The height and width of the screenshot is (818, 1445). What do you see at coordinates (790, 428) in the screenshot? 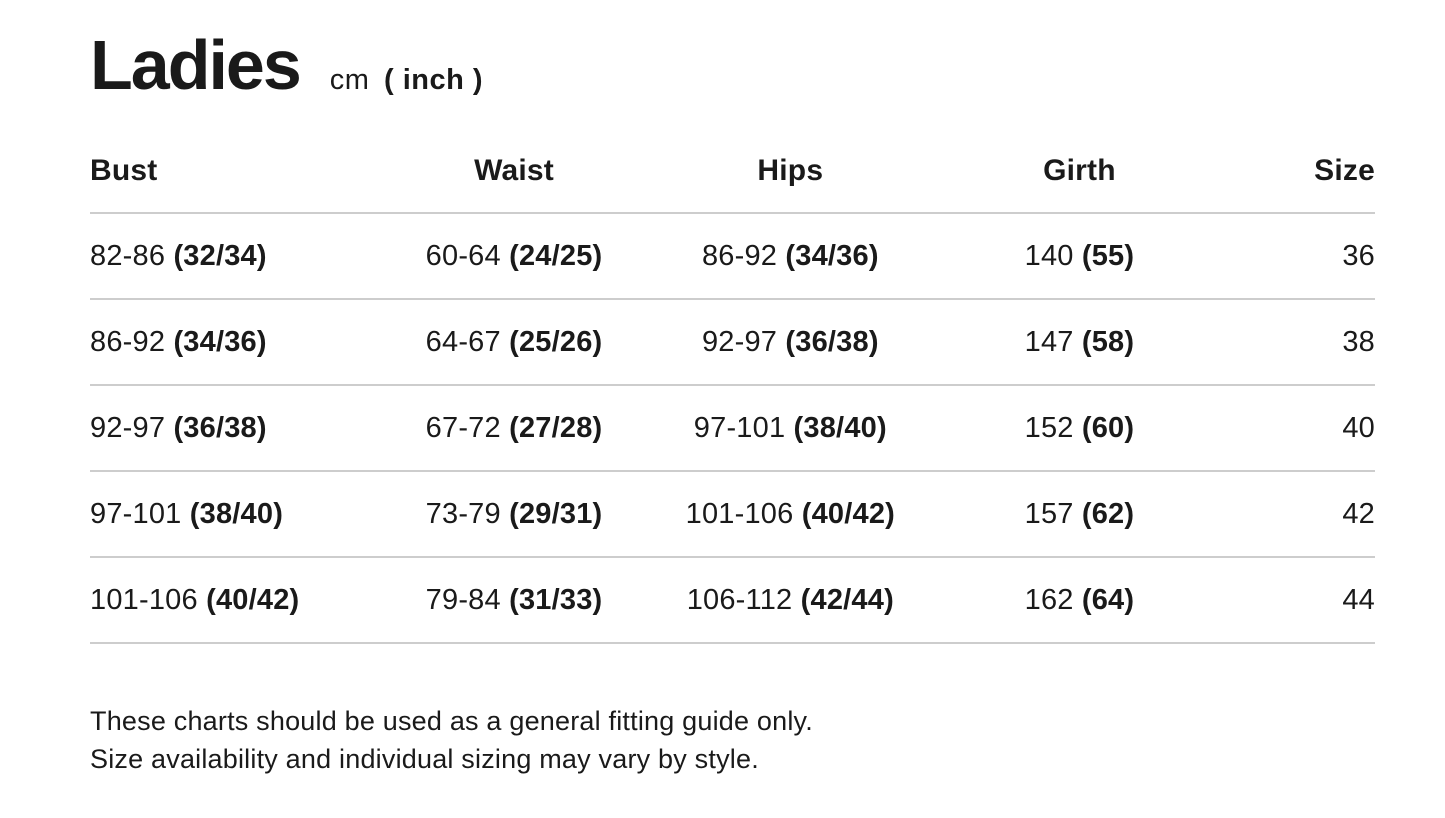
I see `hips-cell: 97-101 (38/40)` at bounding box center [790, 428].